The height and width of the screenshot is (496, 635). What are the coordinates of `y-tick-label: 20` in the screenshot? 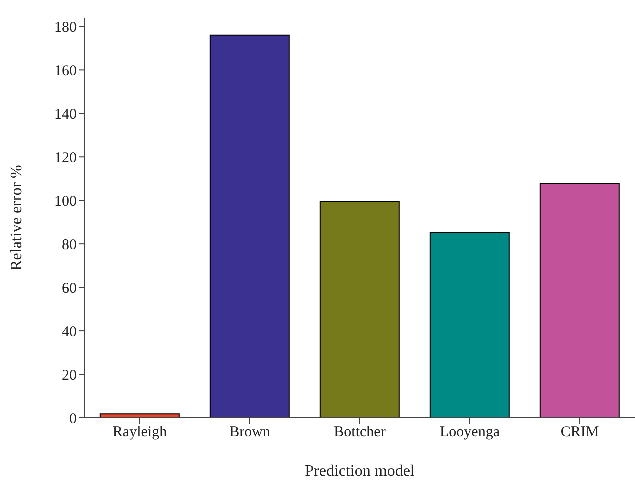 It's located at (69, 376).